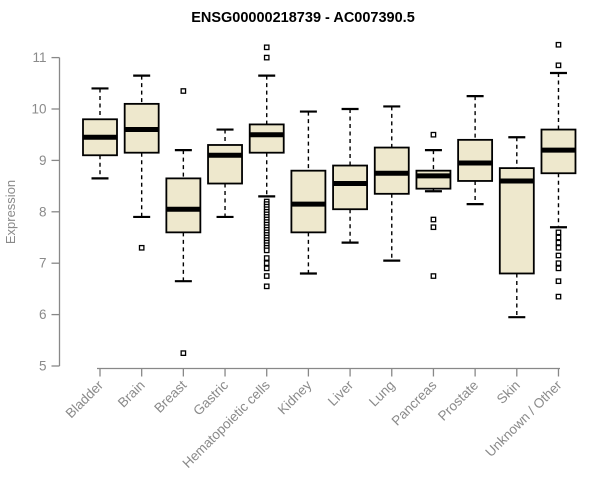 Image resolution: width=600 pixels, height=500 pixels. I want to click on x-category-label: Lung, so click(382, 394).